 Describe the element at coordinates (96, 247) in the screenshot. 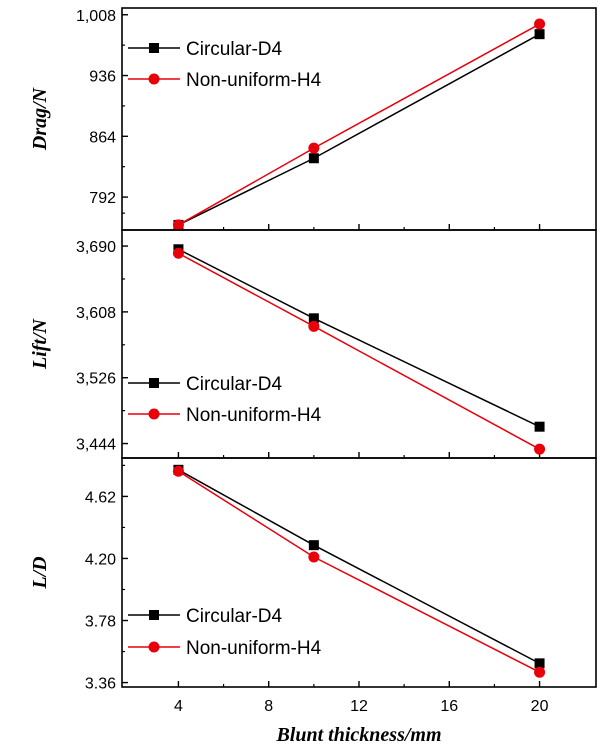

I see `y-tick-label: 3,690` at that location.